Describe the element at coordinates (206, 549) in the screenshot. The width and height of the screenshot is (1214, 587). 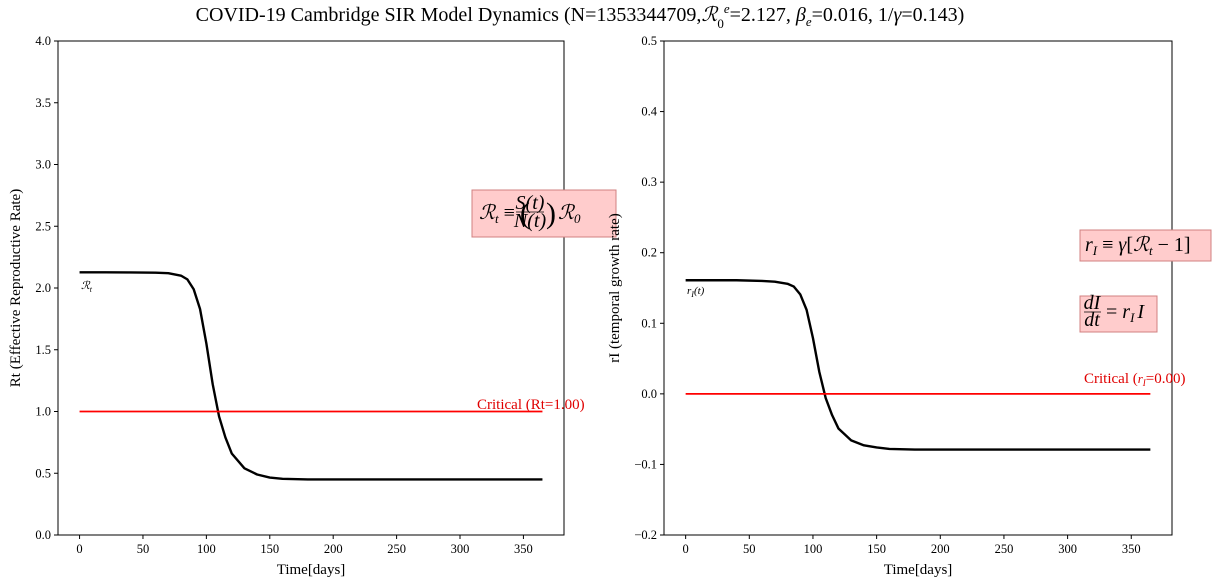
I see `rt-x-tick-label: 100` at that location.